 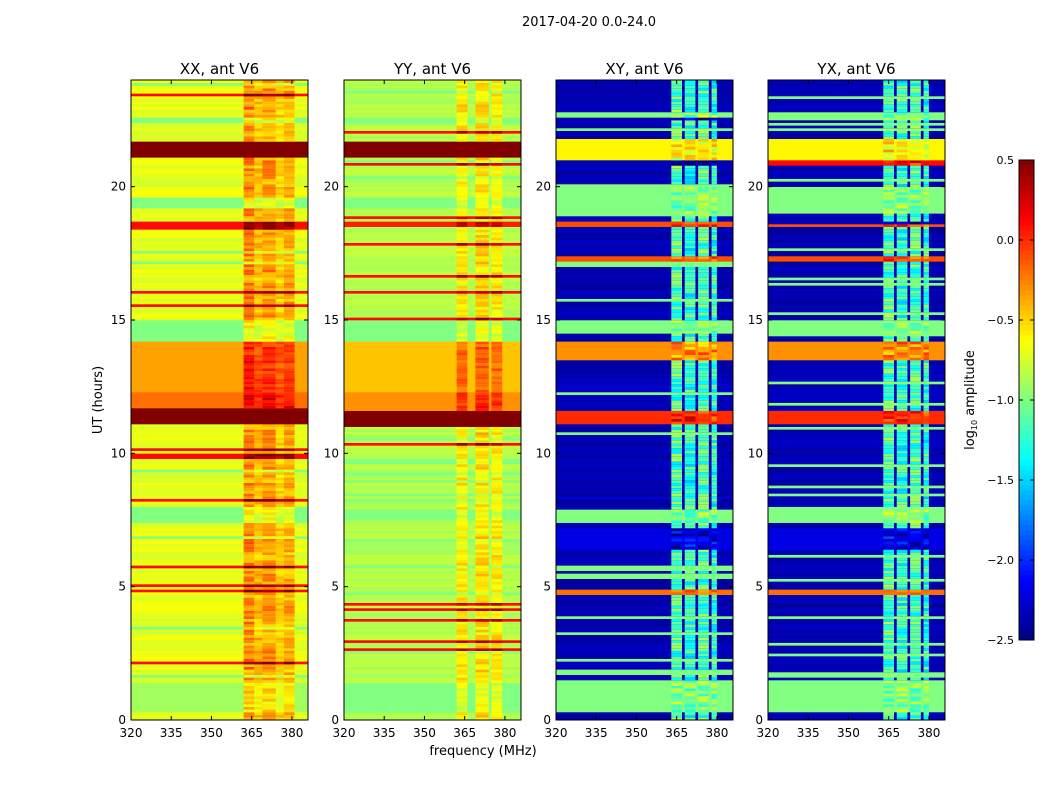 I want to click on panel-title: YX, ant V6, so click(x=855, y=69).